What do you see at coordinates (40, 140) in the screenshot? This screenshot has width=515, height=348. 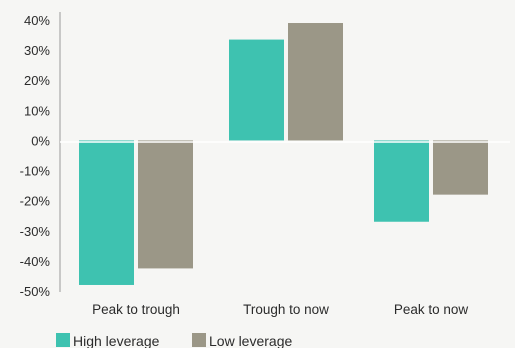 I see `y-tick-label: 0%` at bounding box center [40, 140].